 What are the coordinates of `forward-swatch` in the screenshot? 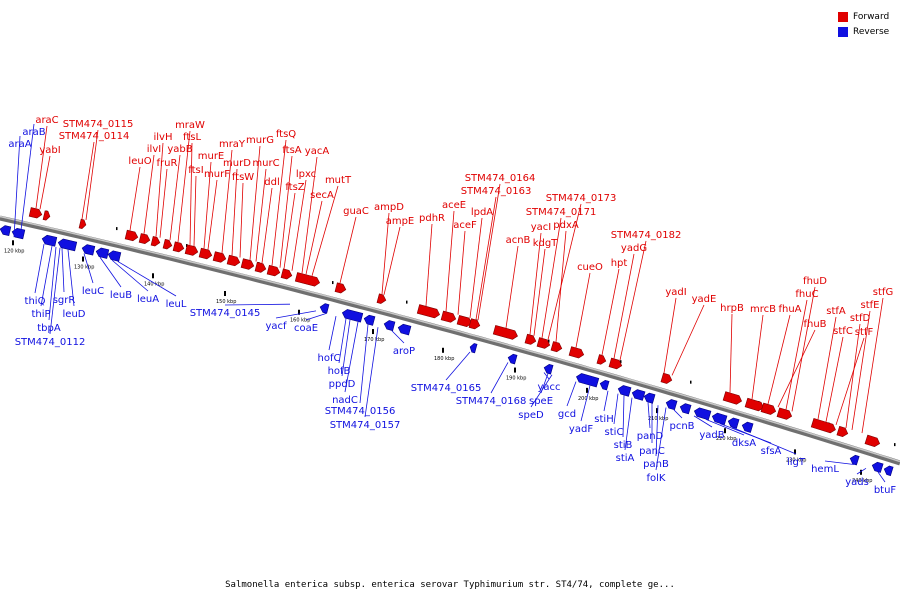 It's located at (843, 16).